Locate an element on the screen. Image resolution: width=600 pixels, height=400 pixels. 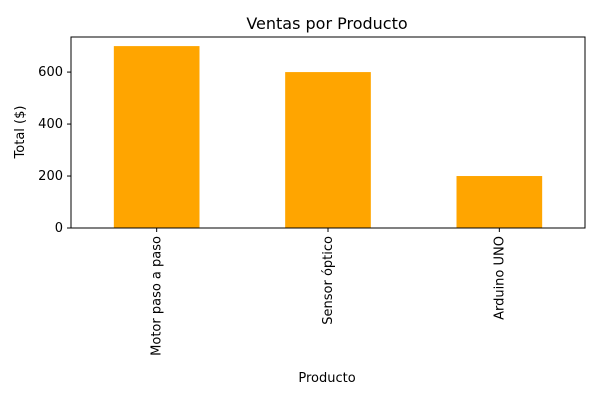
x-tick-label-1: Motor paso a paso is located at coordinates (157, 296).